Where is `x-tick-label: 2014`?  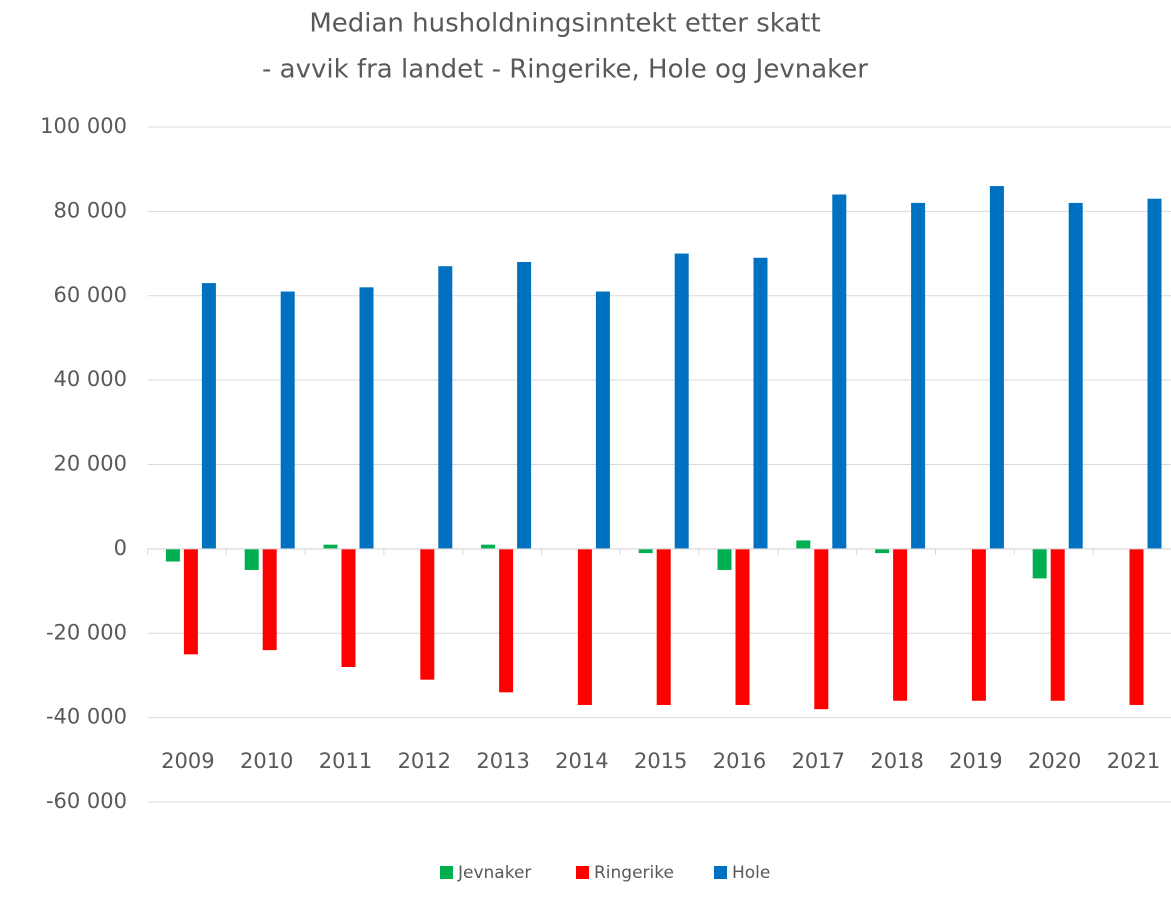
x-tick-label: 2014 is located at coordinates (581, 761).